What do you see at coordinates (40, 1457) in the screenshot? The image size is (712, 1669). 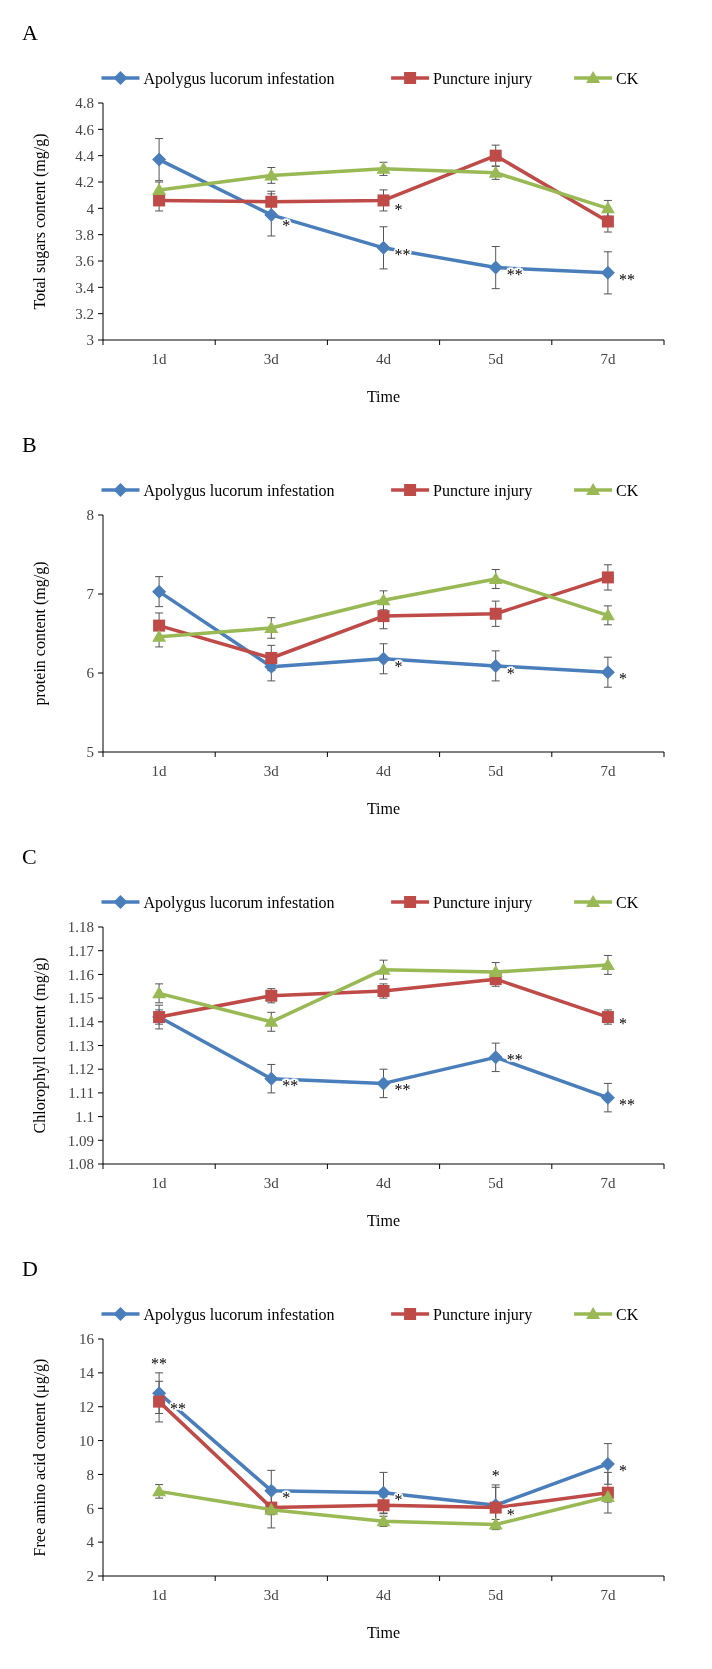 I see `y-axis-title: Free amino acid content (μg/g)` at bounding box center [40, 1457].